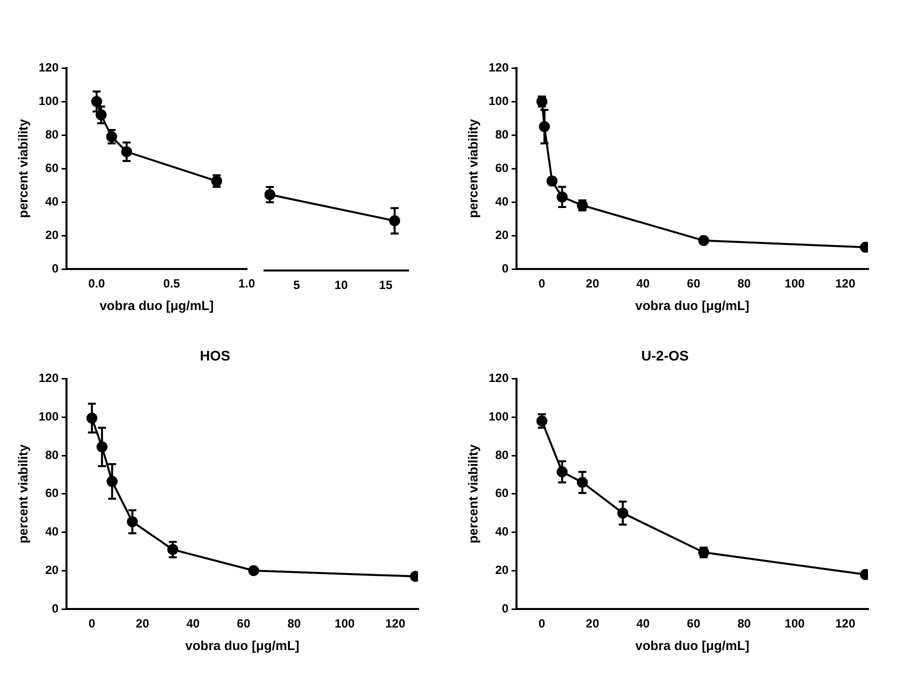 This screenshot has height=692, width=914. Describe the element at coordinates (665, 355) in the screenshot. I see `chart-title: U-2-OS` at that location.